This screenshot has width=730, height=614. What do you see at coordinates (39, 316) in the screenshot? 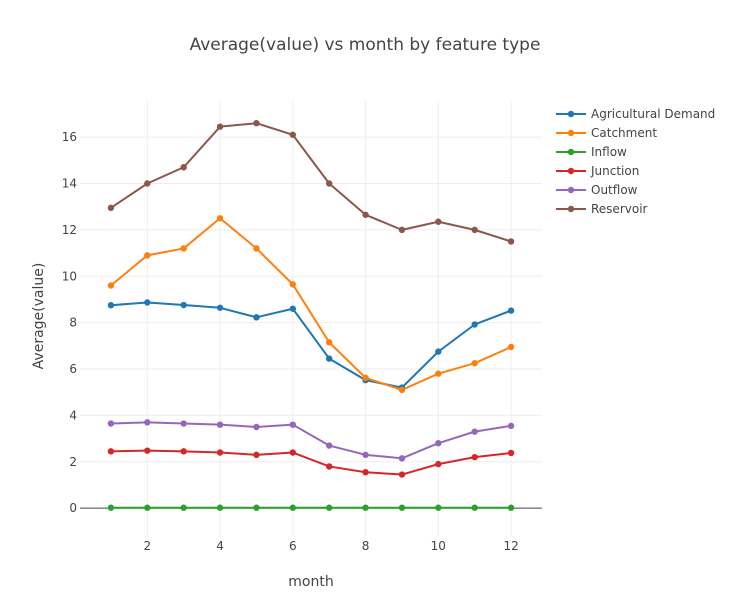
I see `y-axis-title: Average(value)` at bounding box center [39, 316].